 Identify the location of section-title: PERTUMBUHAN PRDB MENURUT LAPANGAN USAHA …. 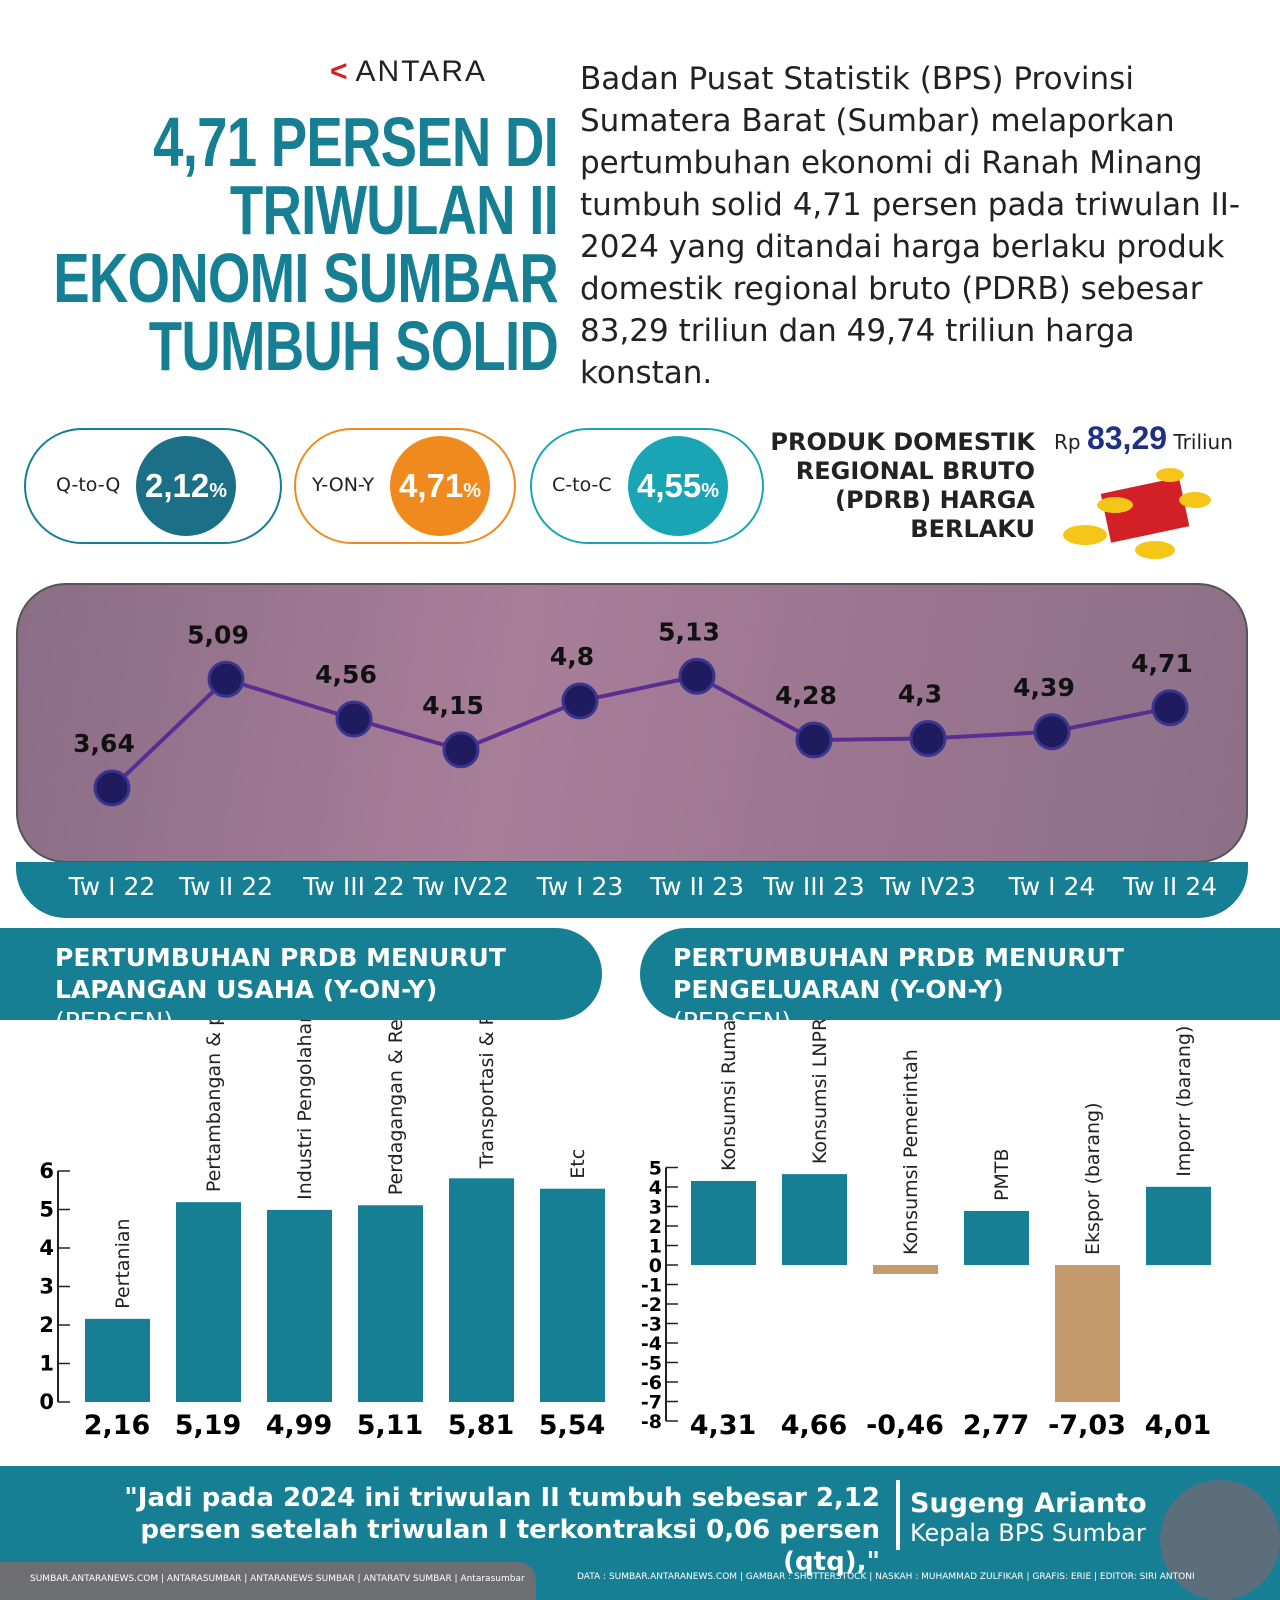
(280, 973).